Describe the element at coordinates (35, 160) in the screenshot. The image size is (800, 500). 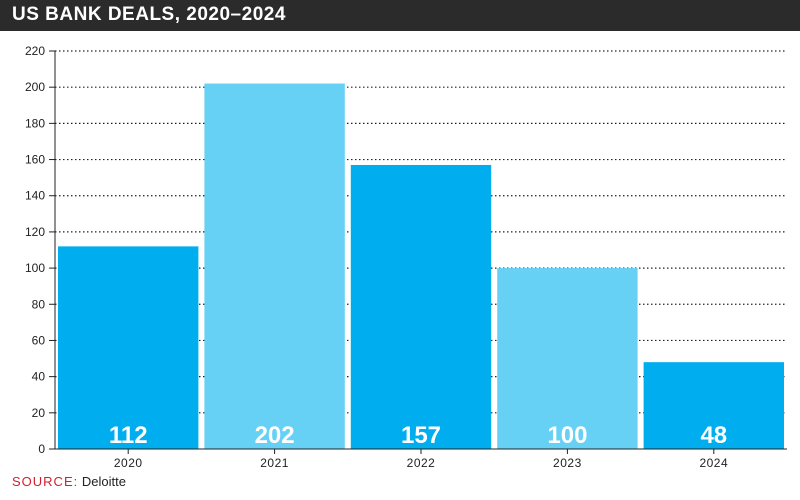
I see `y-tick-label: 160` at that location.